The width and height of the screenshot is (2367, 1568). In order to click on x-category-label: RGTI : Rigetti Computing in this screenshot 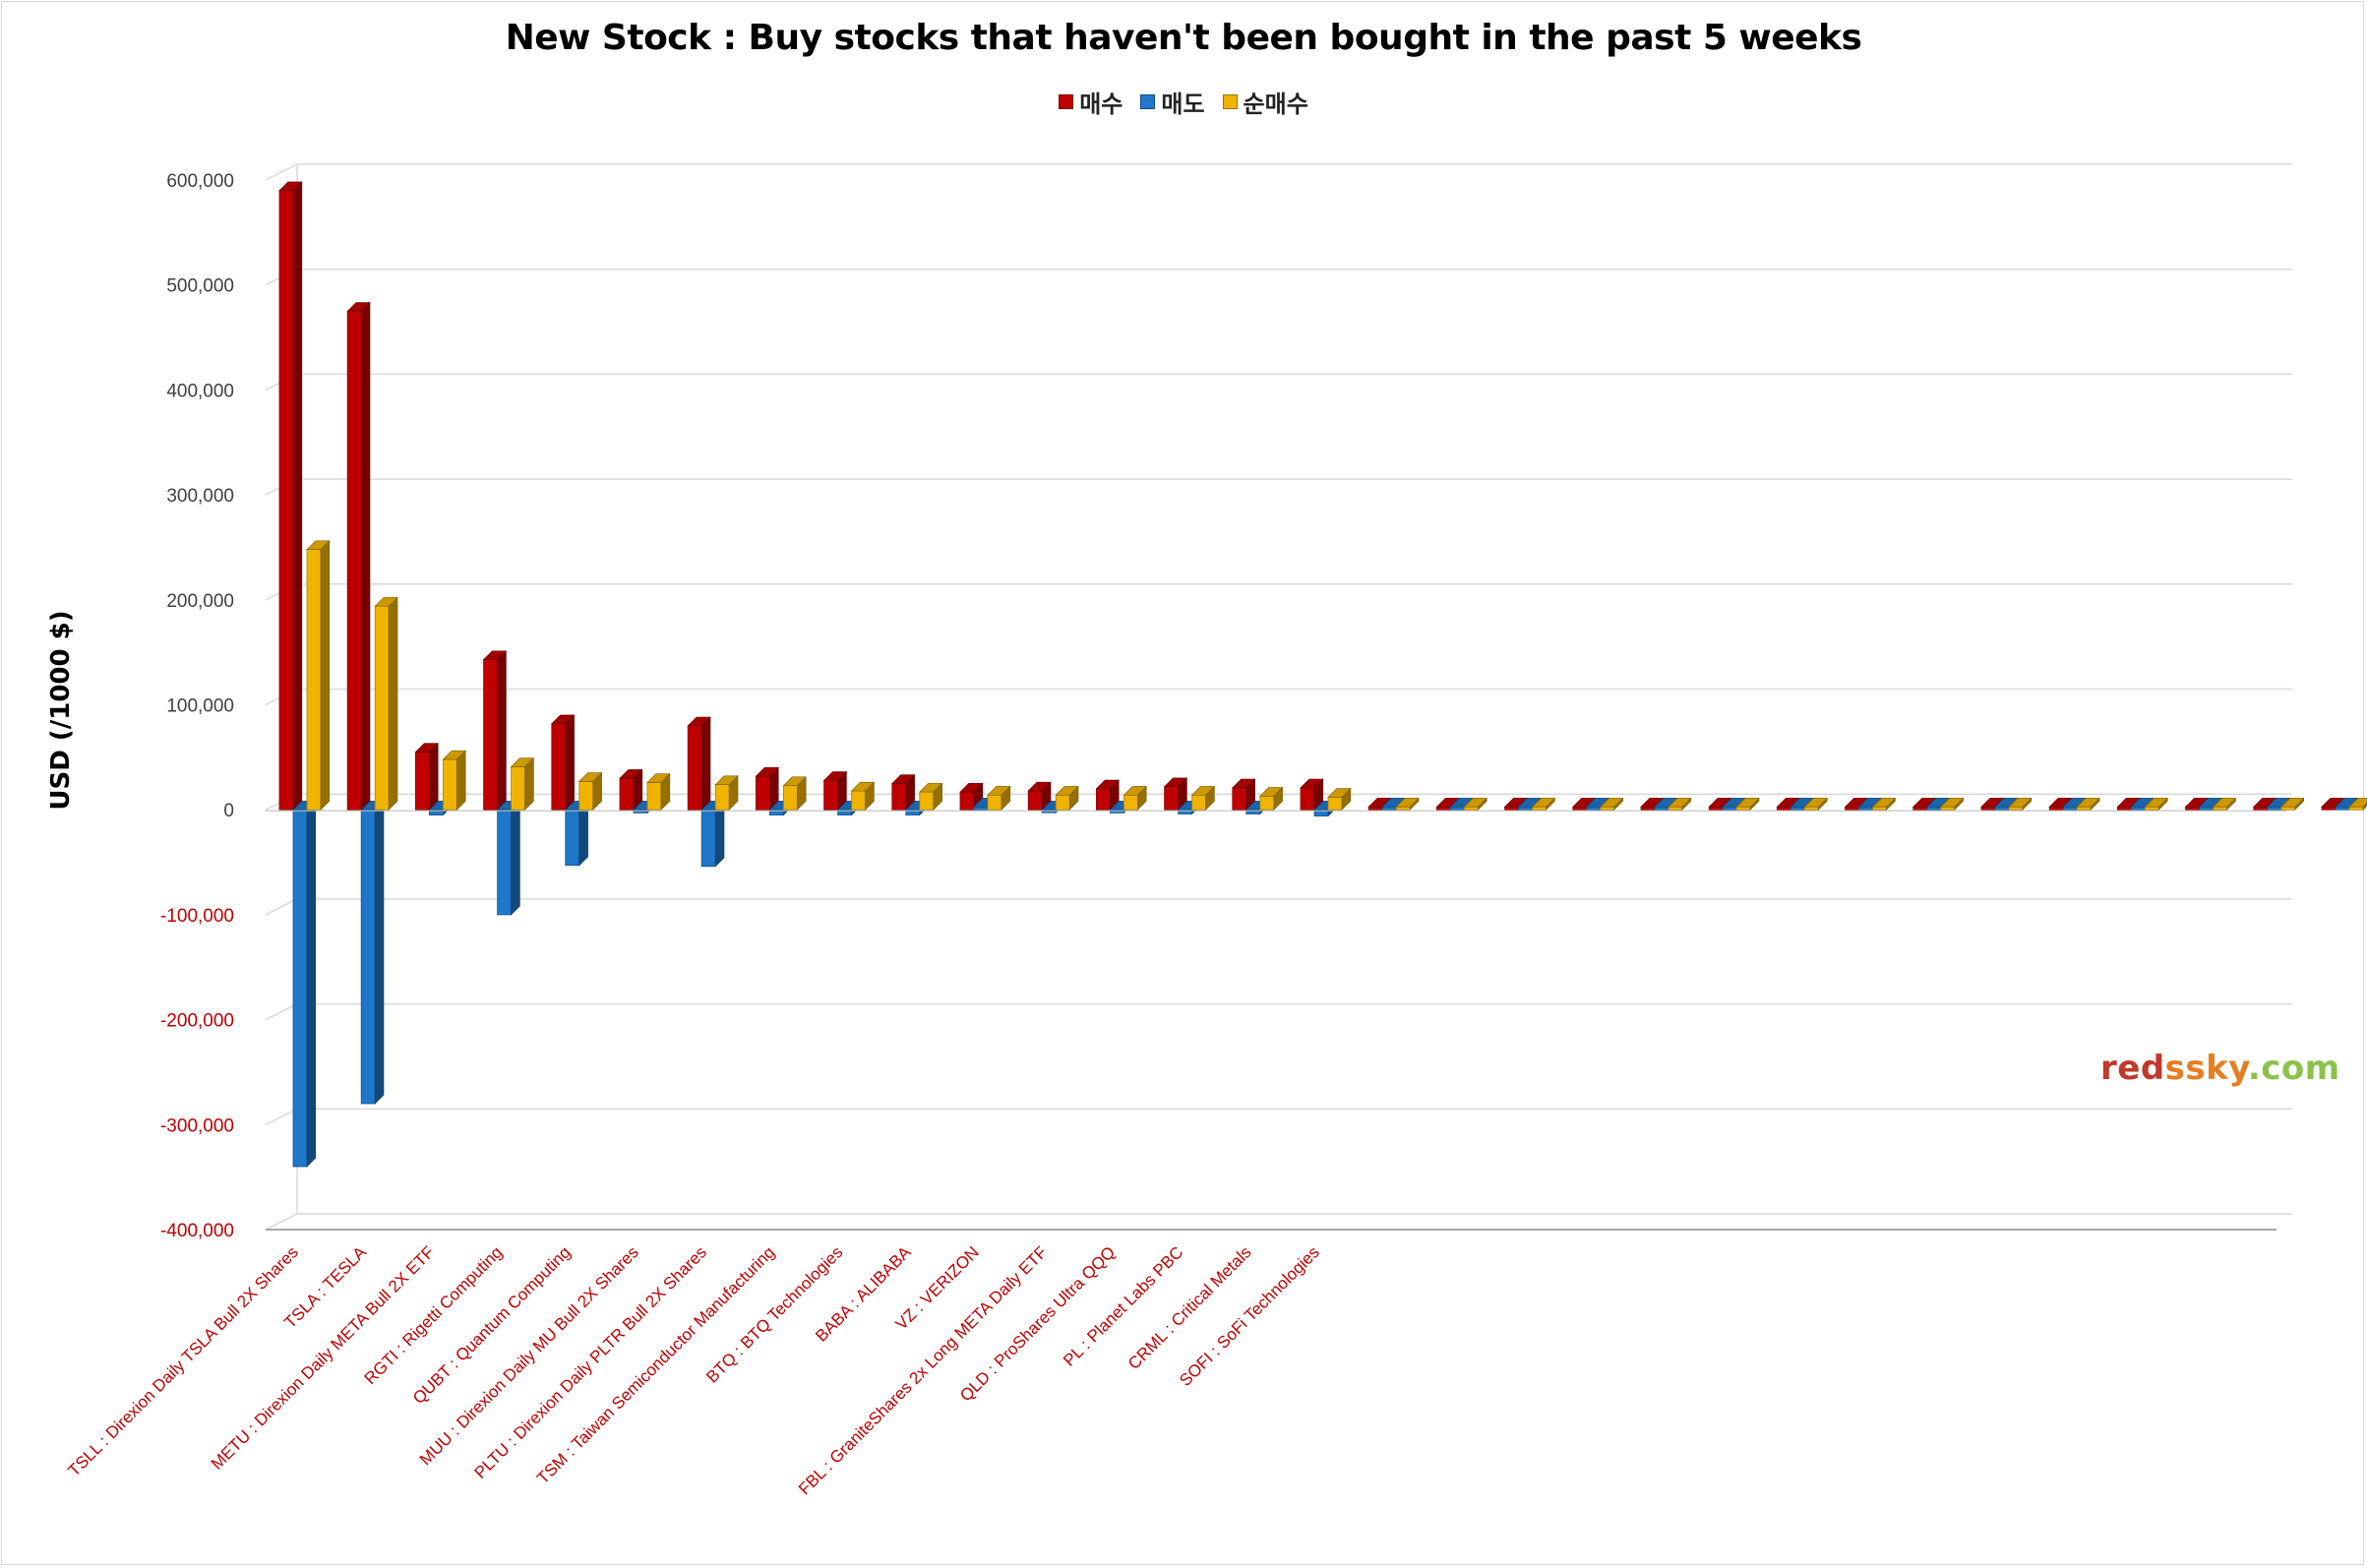, I will do `click(434, 1315)`.